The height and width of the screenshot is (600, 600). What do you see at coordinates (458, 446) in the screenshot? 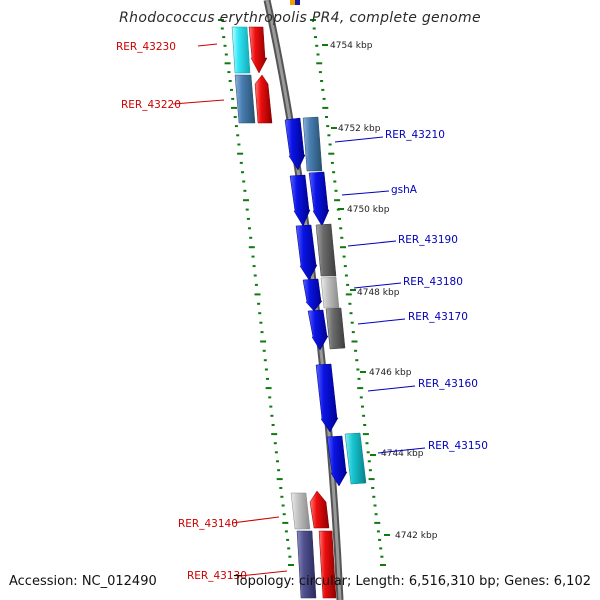
I see `label-rer-43150: RER_43150` at bounding box center [458, 446].